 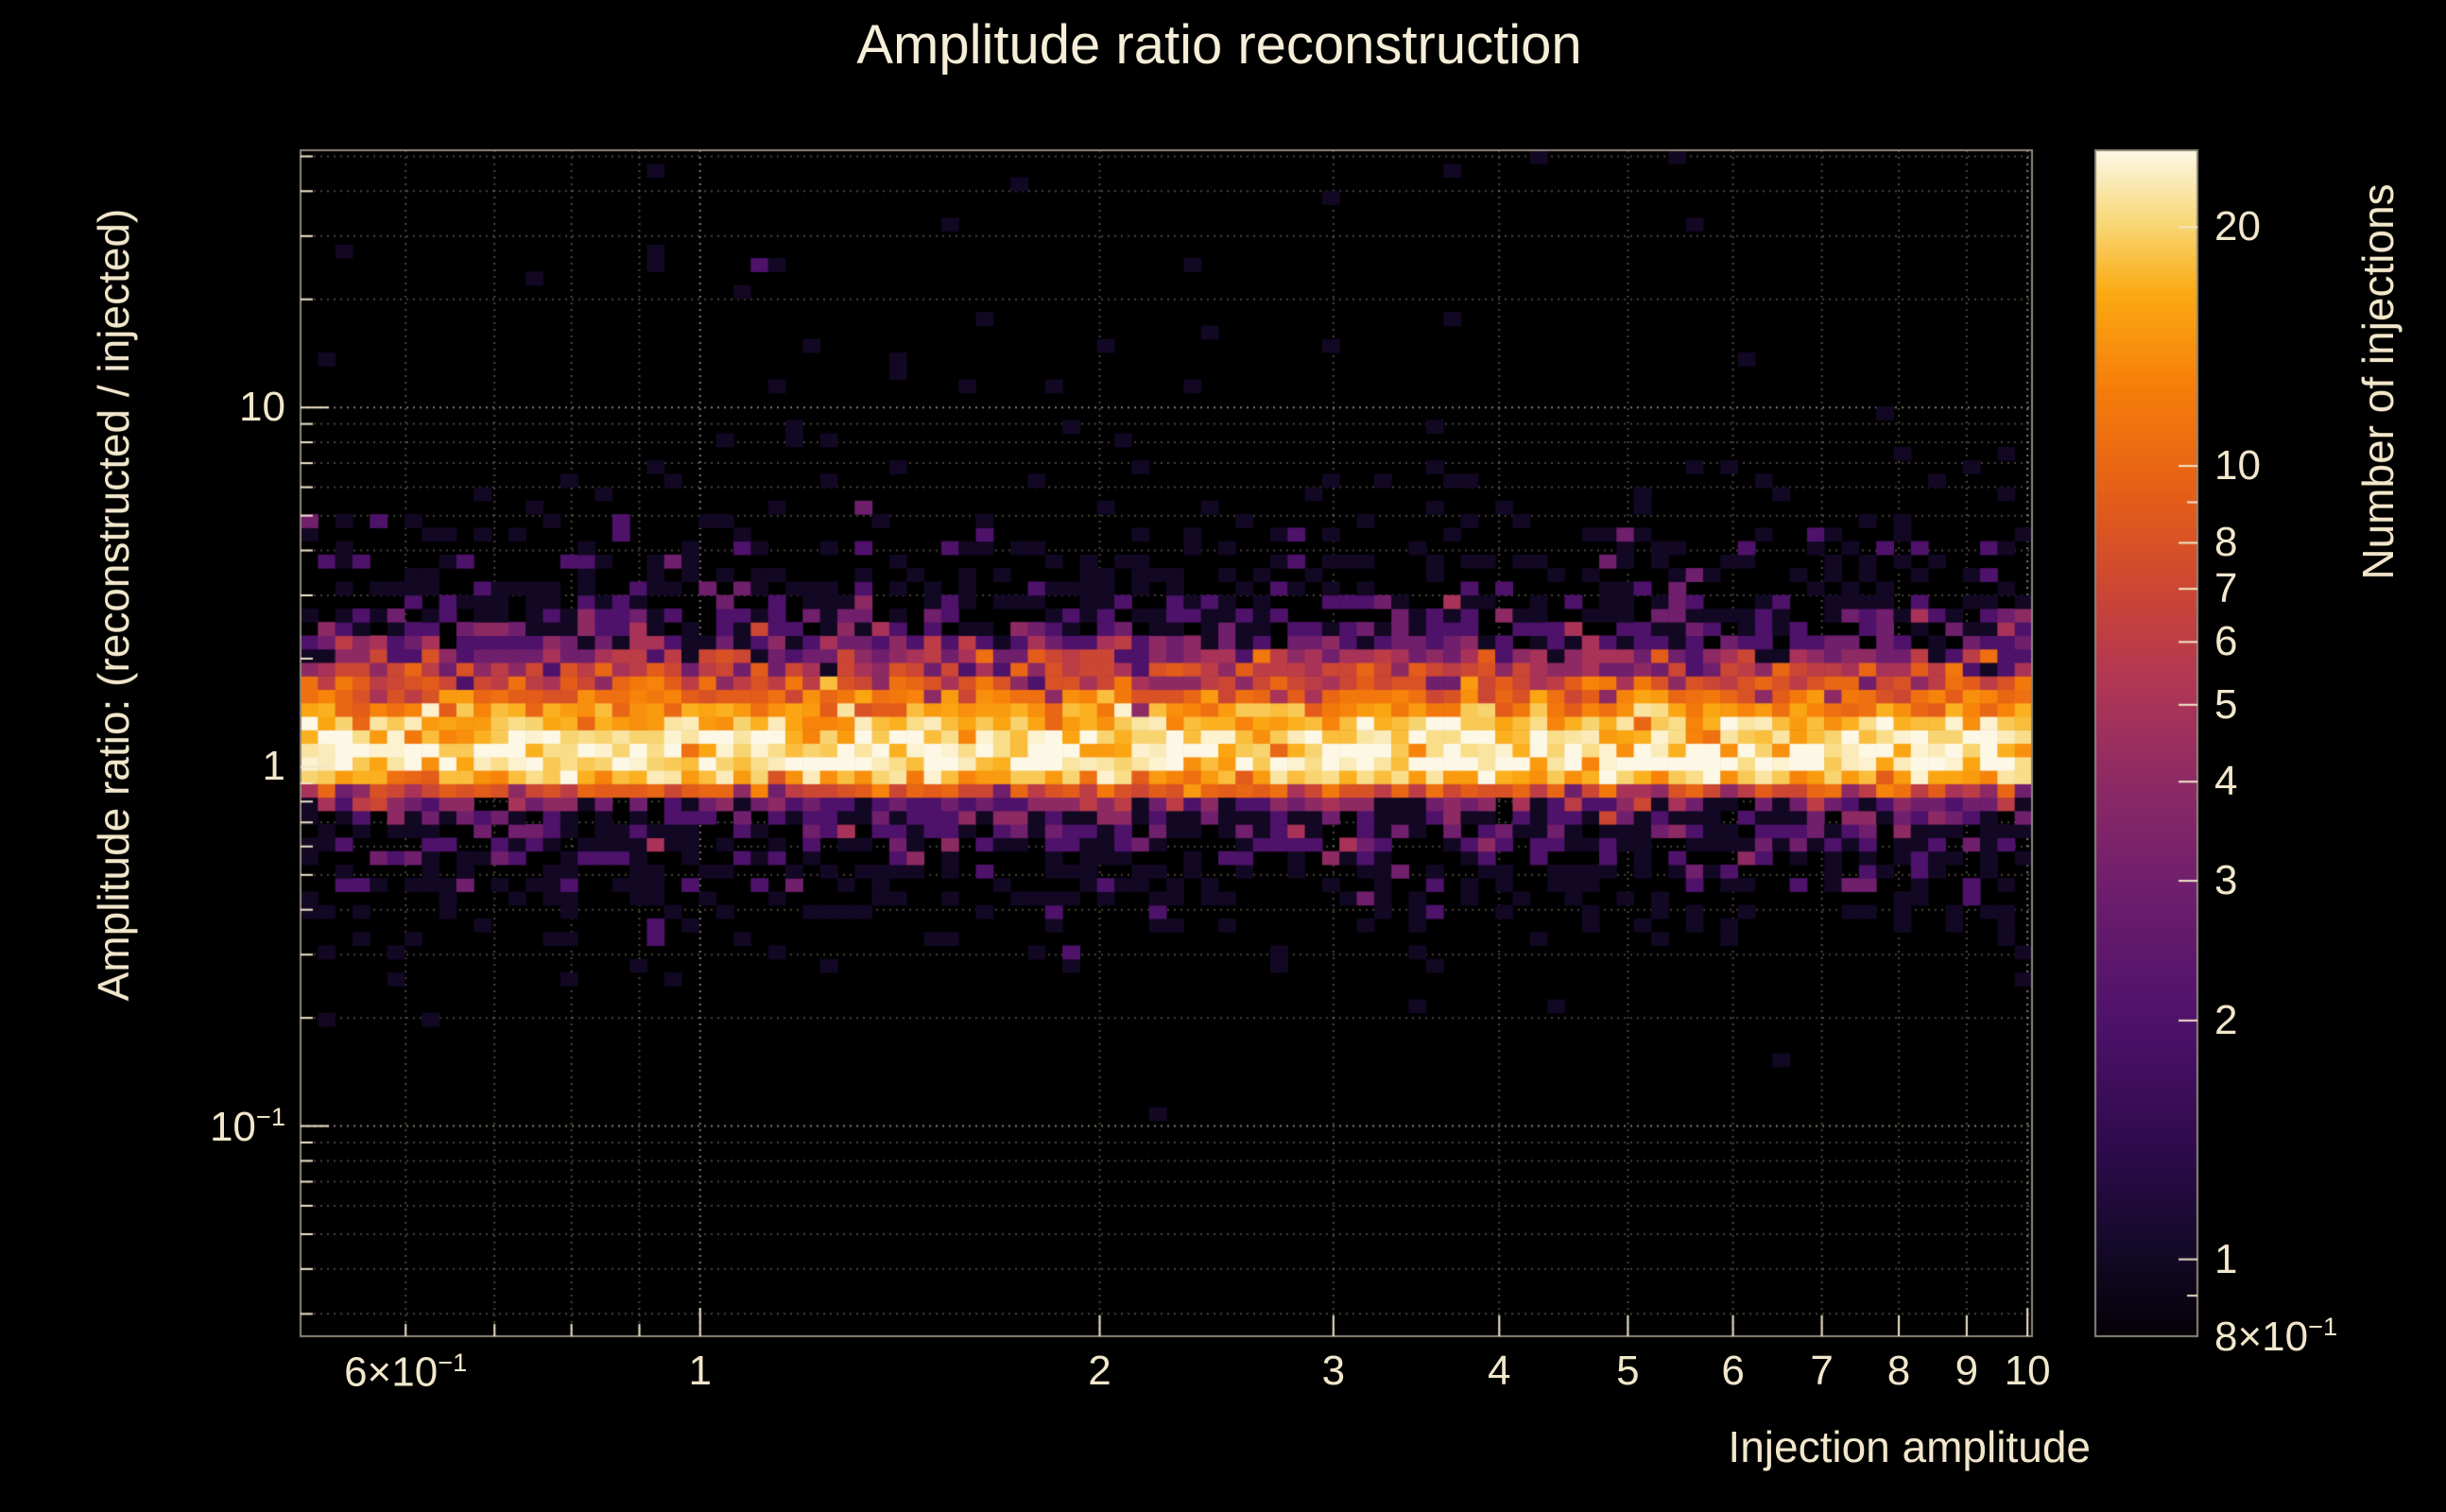 I want to click on chart-title: Amplitude ratio reconstruction, so click(x=1219, y=45).